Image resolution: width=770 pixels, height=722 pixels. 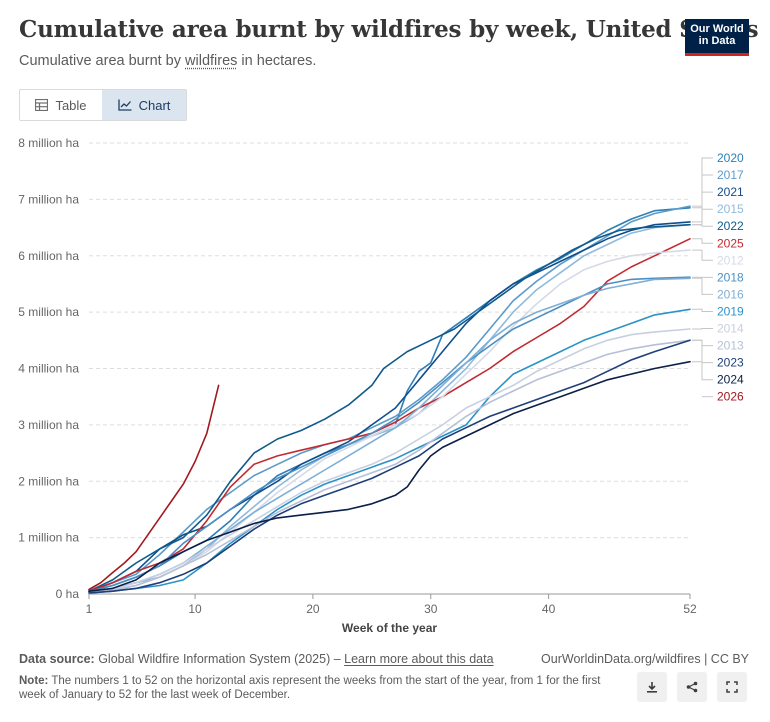 I want to click on fullscreen-button, so click(x=732, y=687).